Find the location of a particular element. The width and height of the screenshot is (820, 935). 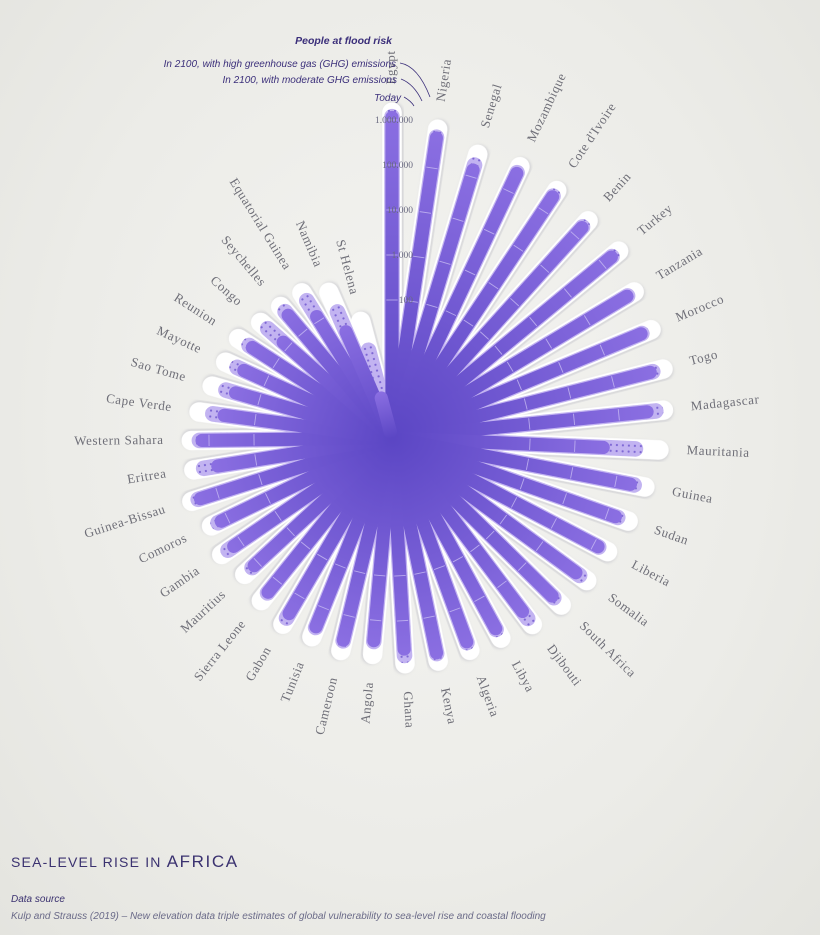

bar-today-tunisia is located at coordinates (353, 535).